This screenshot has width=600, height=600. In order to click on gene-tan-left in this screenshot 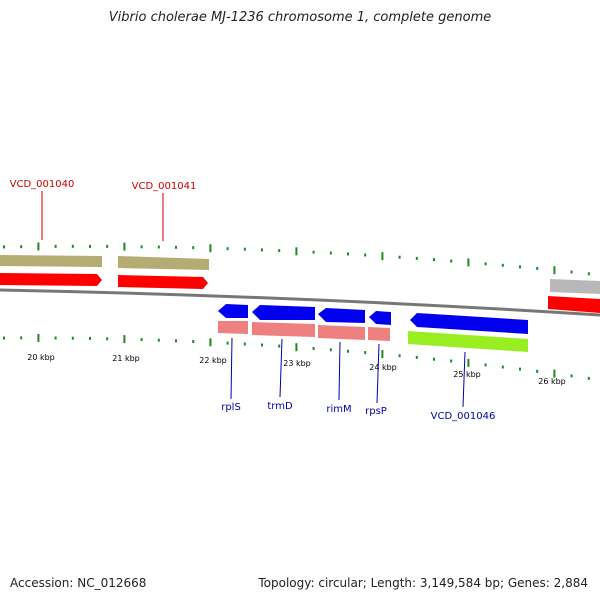, I will do `click(51, 261)`.